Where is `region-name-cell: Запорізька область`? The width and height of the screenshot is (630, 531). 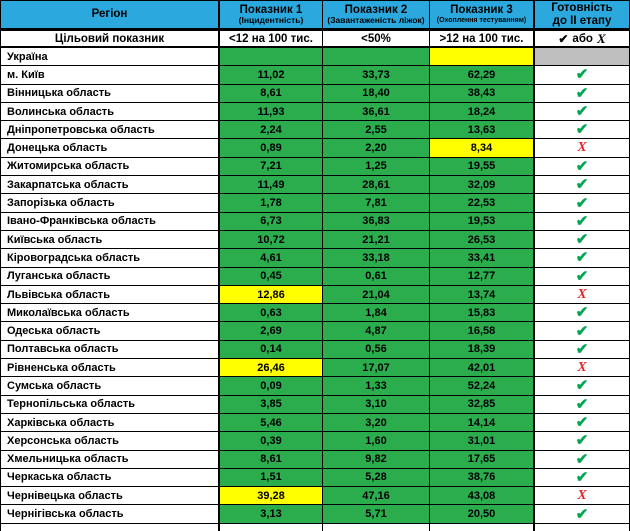
region-name-cell: Запорізька область is located at coordinates (110, 203).